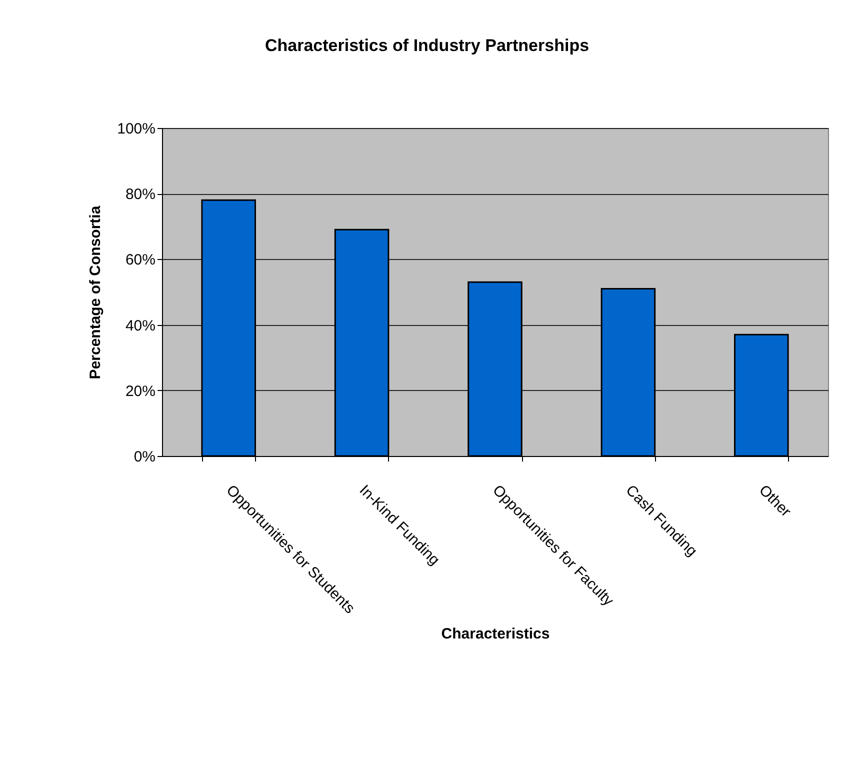 The image size is (844, 763). What do you see at coordinates (145, 457) in the screenshot?
I see `y-tick-label: 0%` at bounding box center [145, 457].